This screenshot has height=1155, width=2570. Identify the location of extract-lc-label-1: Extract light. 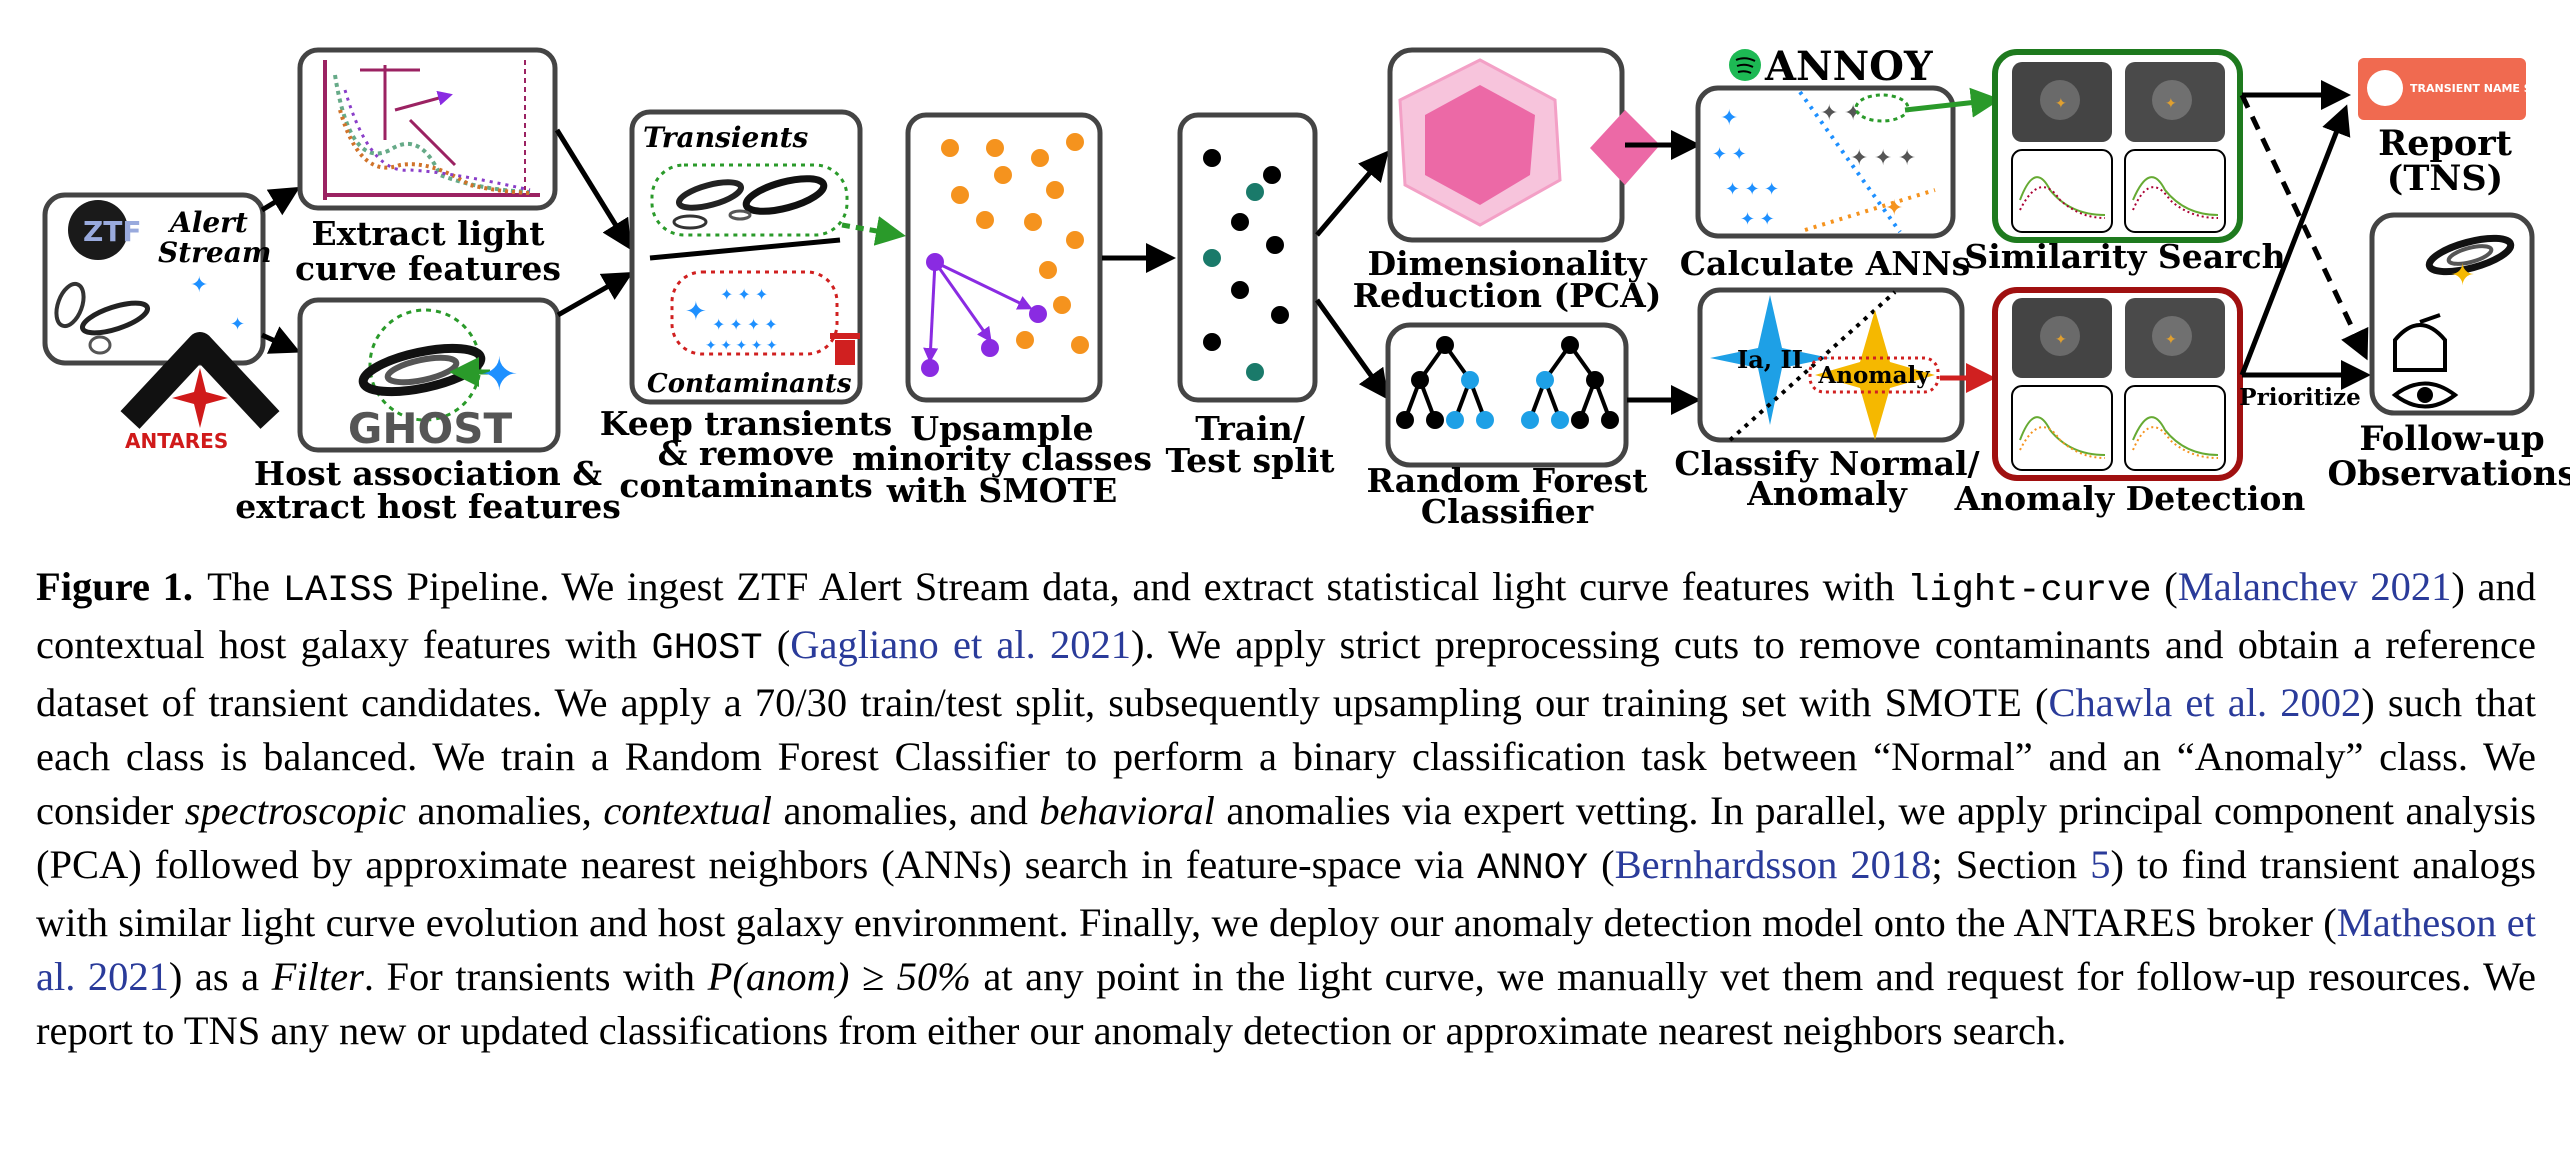
(428, 233).